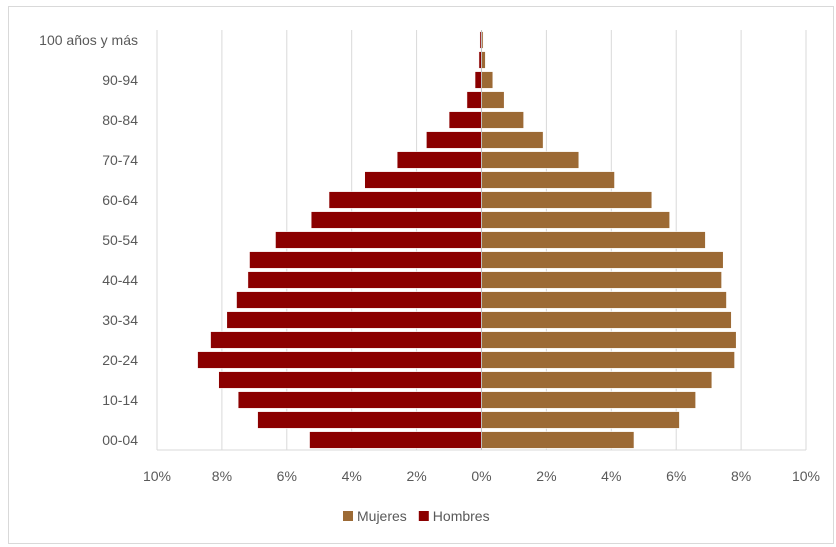 The height and width of the screenshot is (547, 836). What do you see at coordinates (120, 360) in the screenshot?
I see `y-tick-label: 20-24` at bounding box center [120, 360].